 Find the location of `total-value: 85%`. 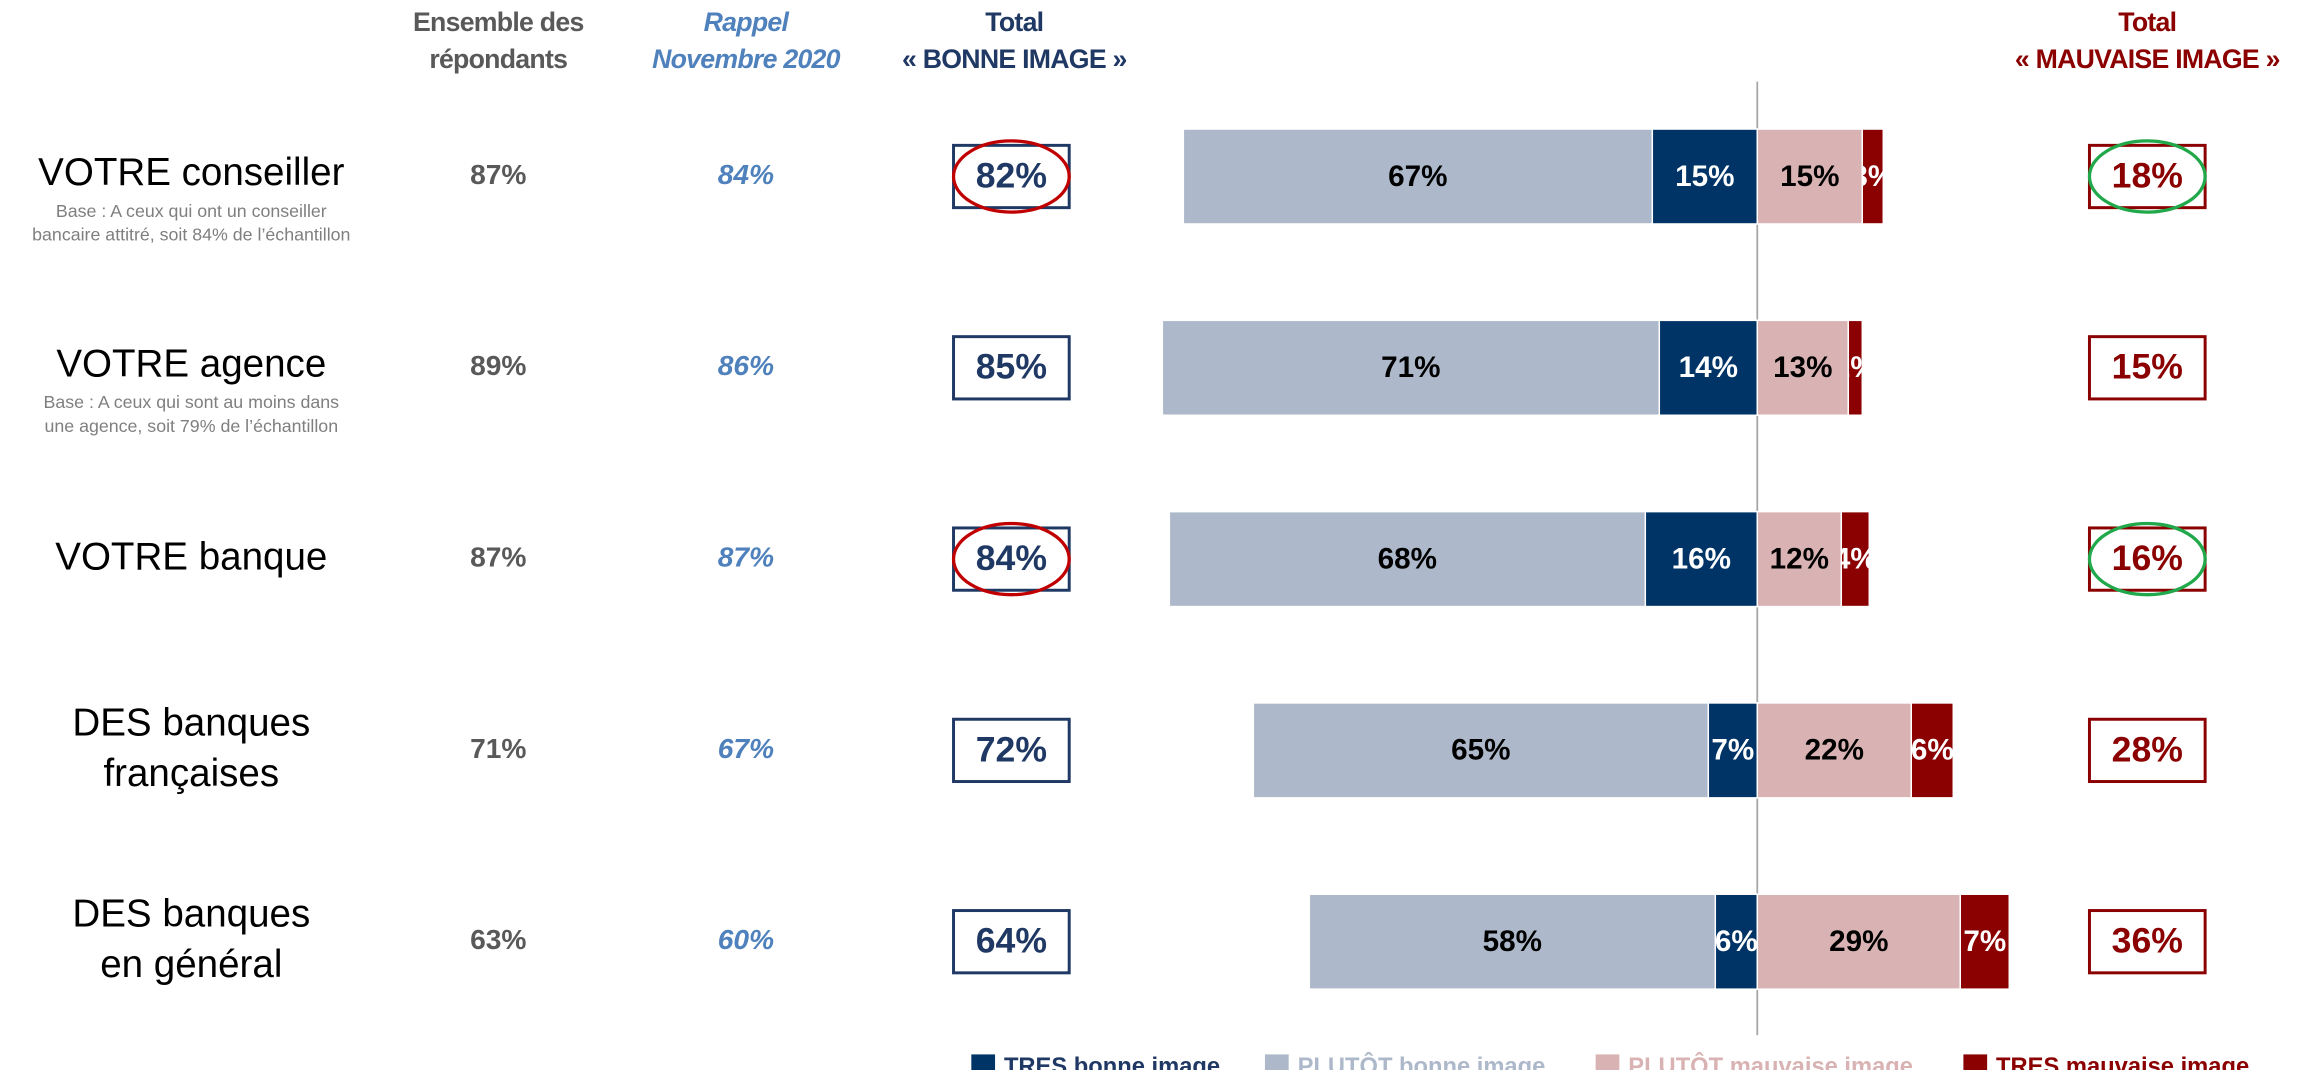

total-value: 85% is located at coordinates (1011, 367).